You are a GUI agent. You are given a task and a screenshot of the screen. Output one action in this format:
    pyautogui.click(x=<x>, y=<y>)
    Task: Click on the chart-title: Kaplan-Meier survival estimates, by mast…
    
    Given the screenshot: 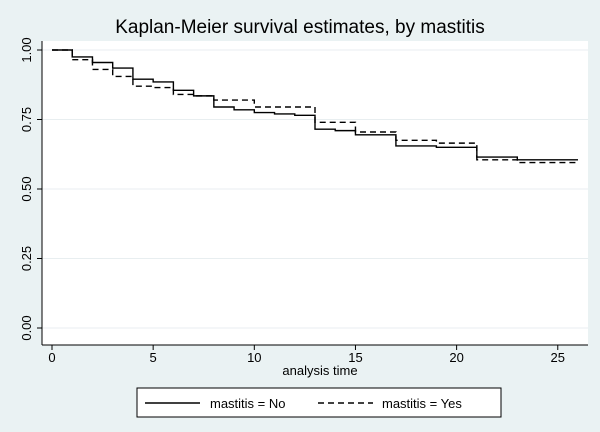 What is the action you would take?
    pyautogui.click(x=300, y=27)
    